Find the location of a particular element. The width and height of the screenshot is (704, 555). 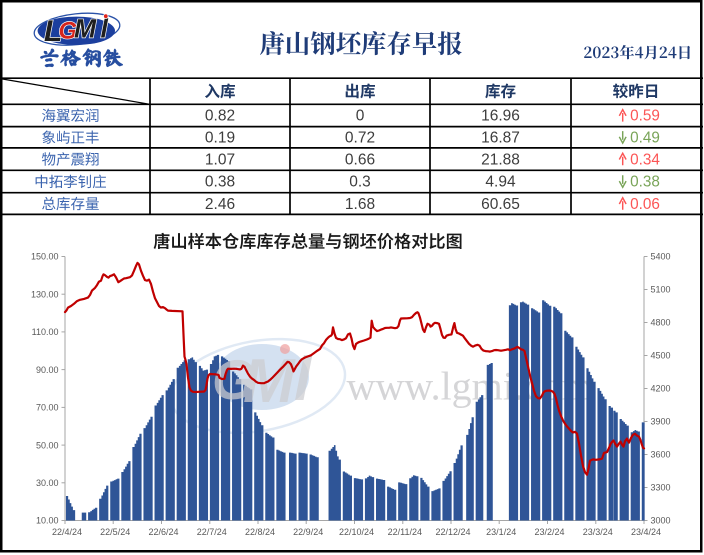

svg-text: 10.00 is located at coordinates (47, 521).